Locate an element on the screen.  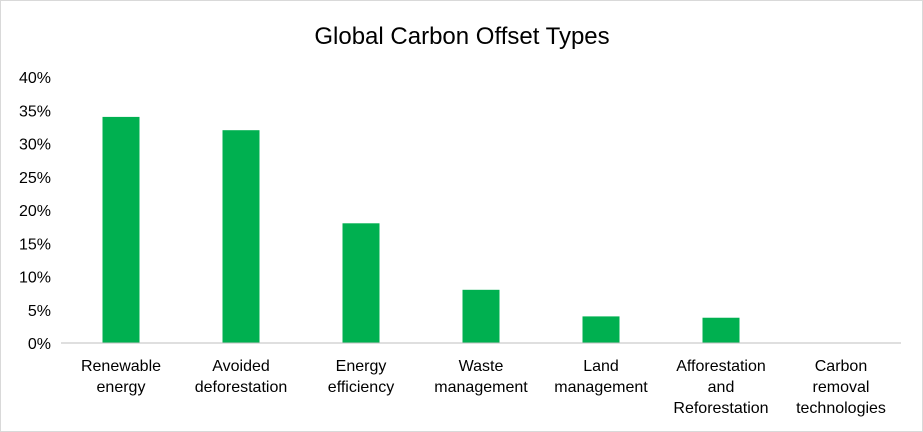
y-tick-label: 25% is located at coordinates (35, 178).